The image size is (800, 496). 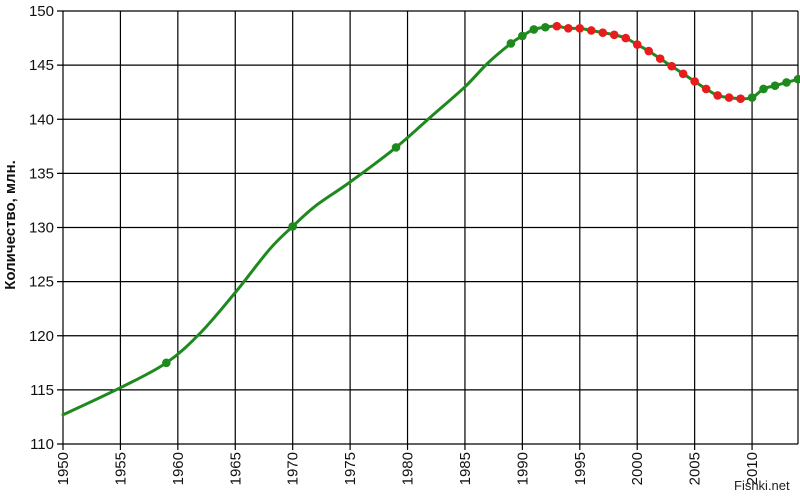 I want to click on y-tick-label: 110, so click(x=42, y=444).